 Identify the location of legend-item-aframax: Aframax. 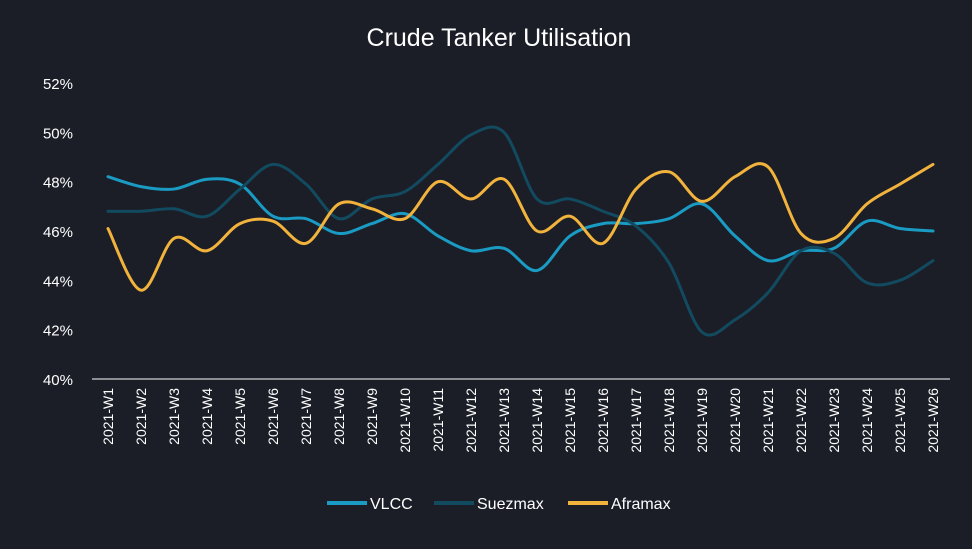
(619, 504).